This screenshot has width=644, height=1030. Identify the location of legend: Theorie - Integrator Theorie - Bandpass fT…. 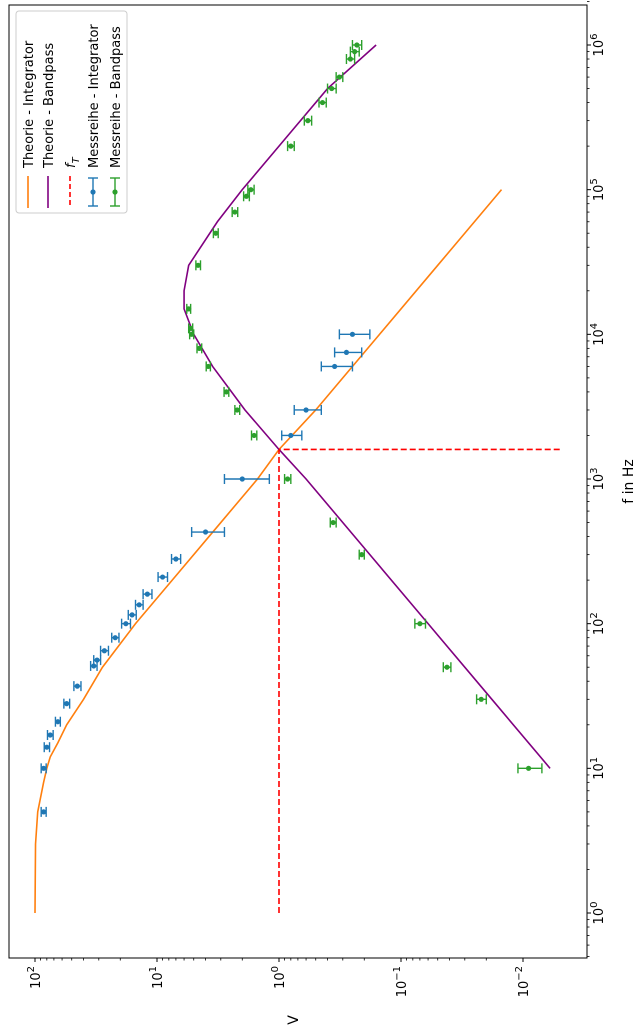
(71, 112).